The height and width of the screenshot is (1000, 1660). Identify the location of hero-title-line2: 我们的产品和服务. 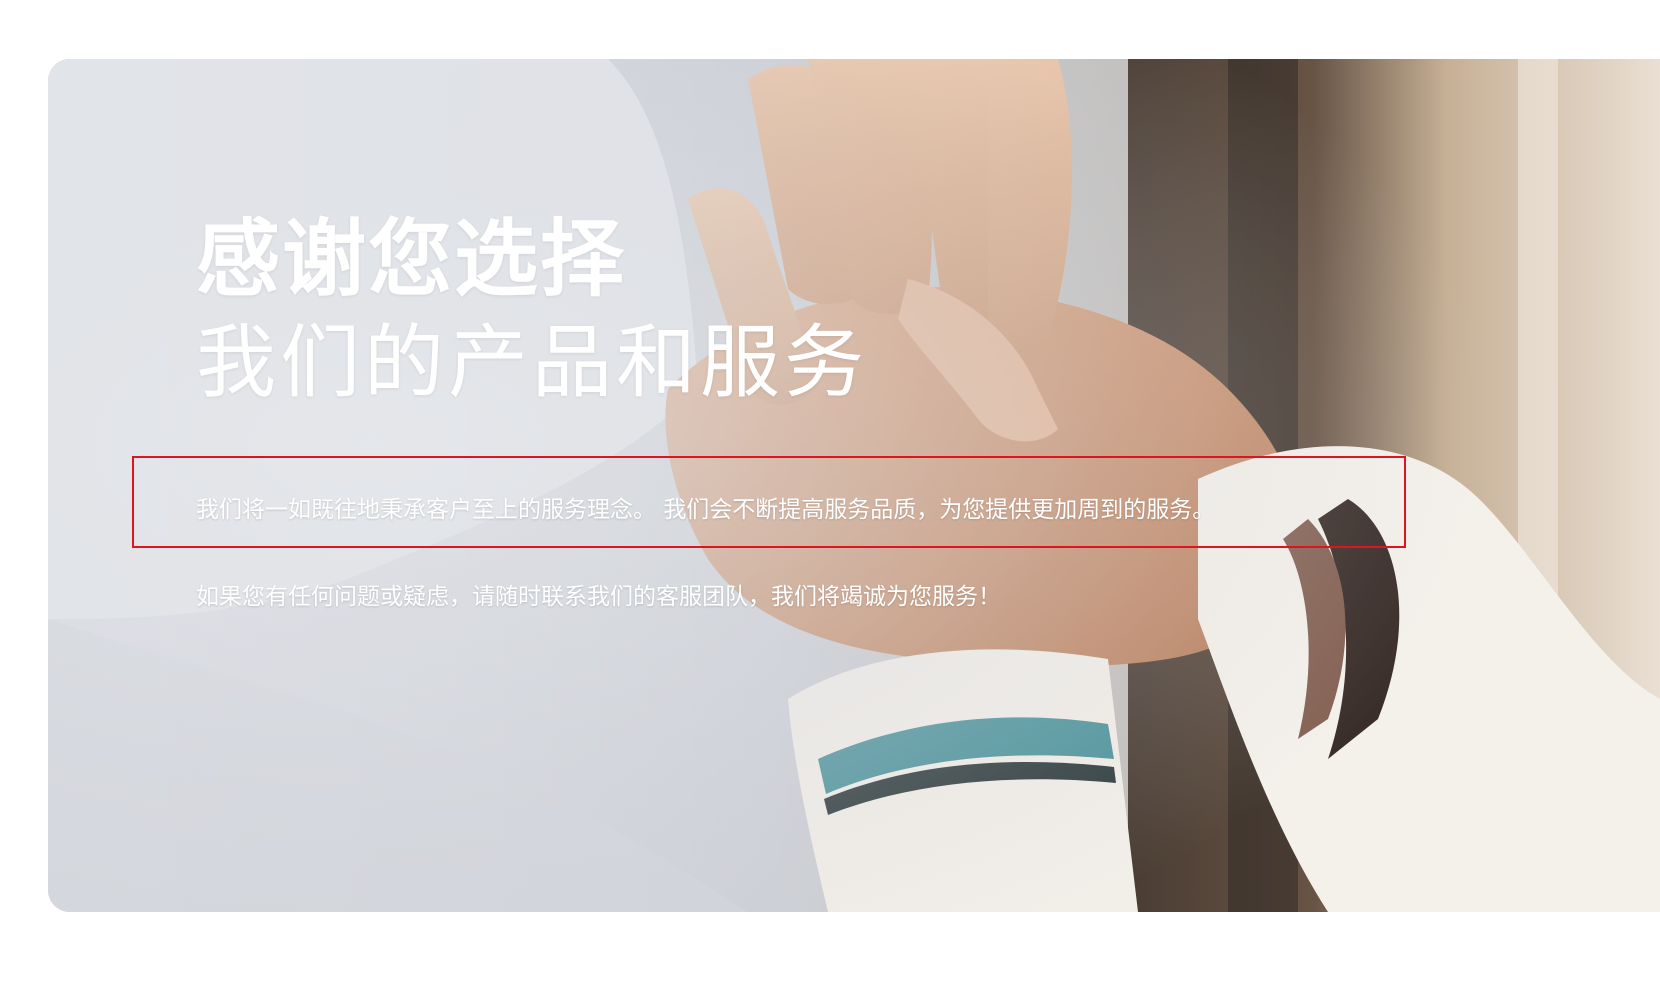
(532, 362).